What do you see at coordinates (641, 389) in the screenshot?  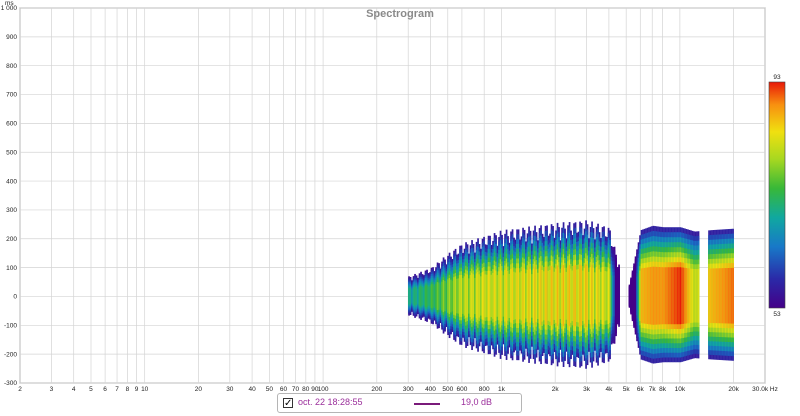 I see `x-tick-label: 6k` at bounding box center [641, 389].